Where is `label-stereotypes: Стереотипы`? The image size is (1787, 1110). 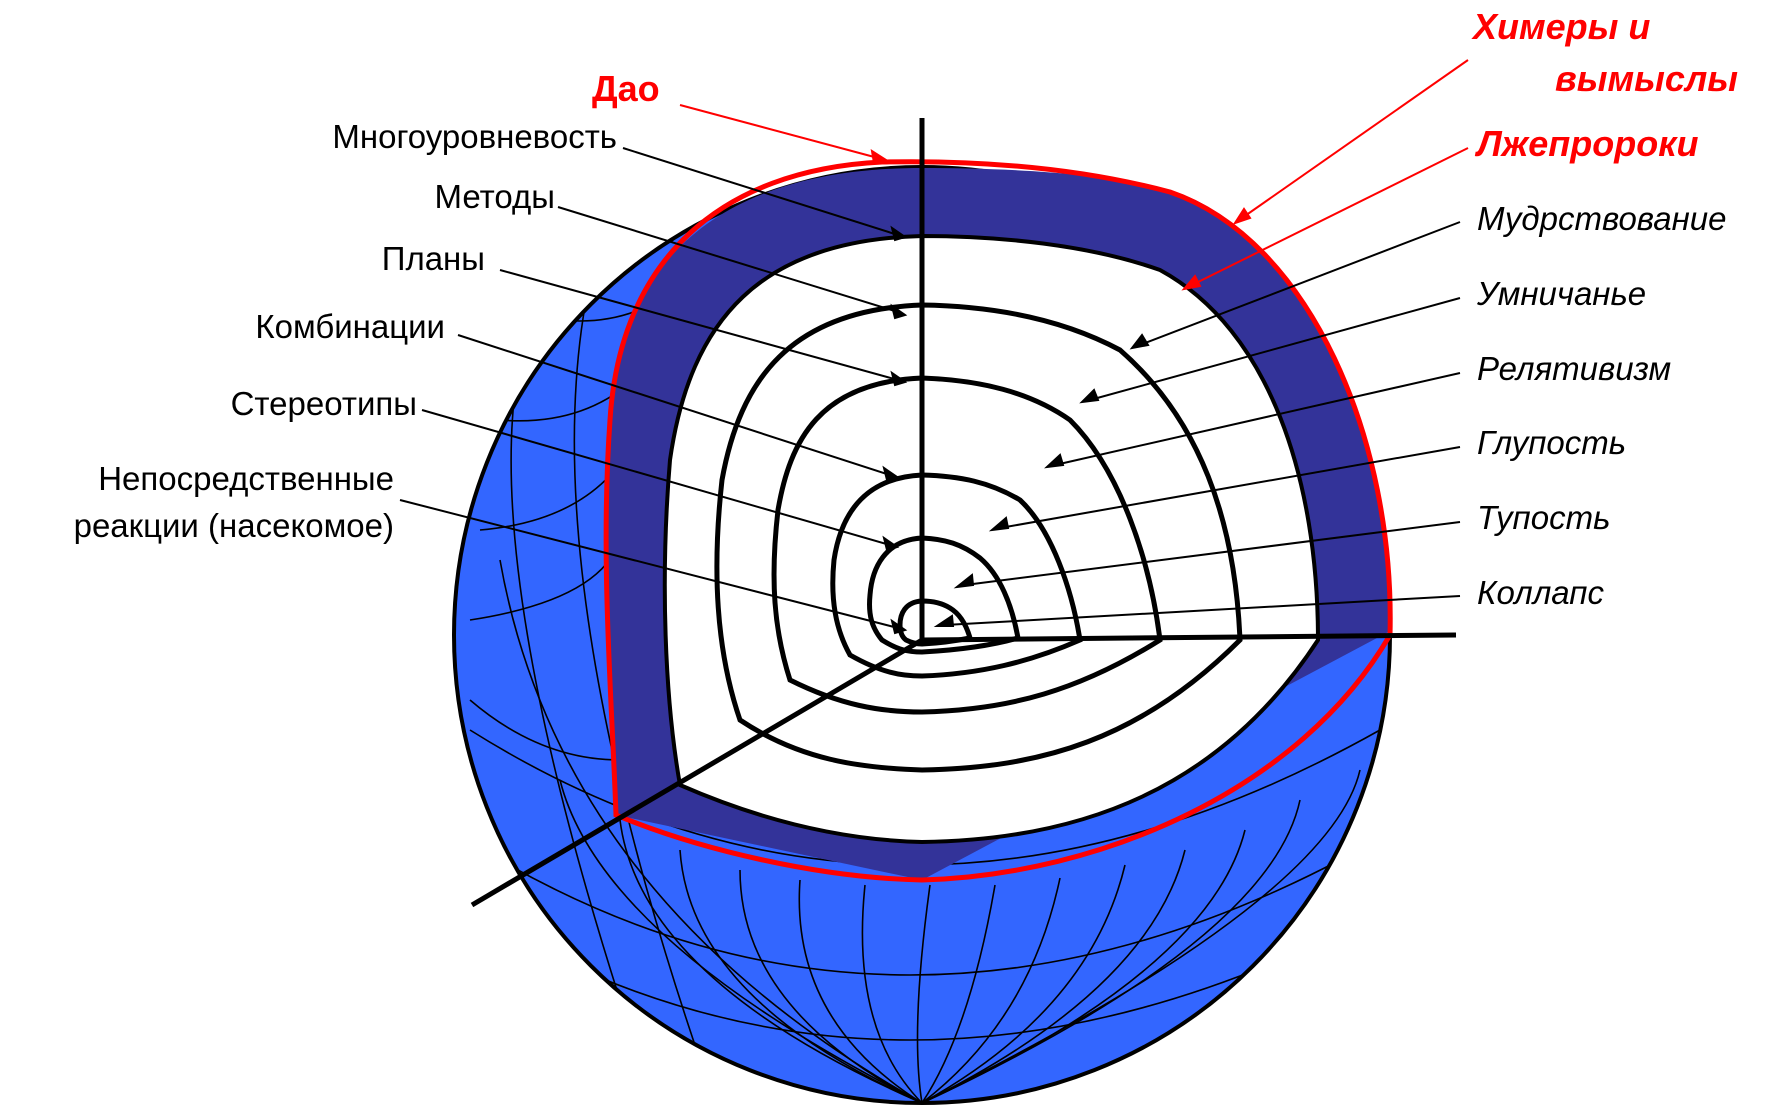
label-stereotypes: Стереотипы is located at coordinates (323, 403).